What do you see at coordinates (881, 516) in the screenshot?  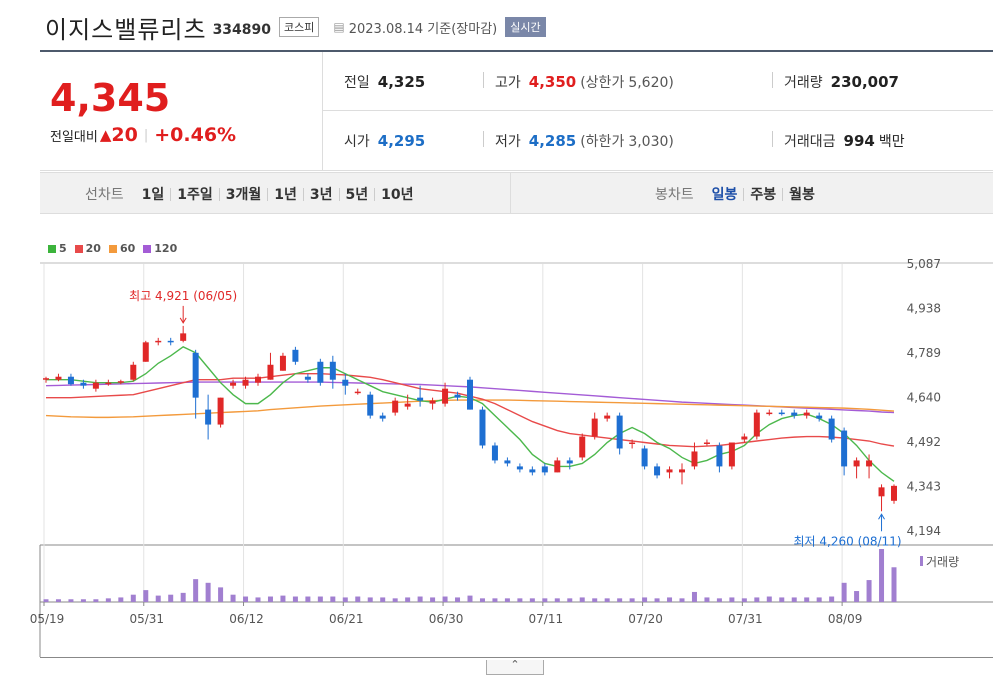 I see `min-arrowhead` at bounding box center [881, 516].